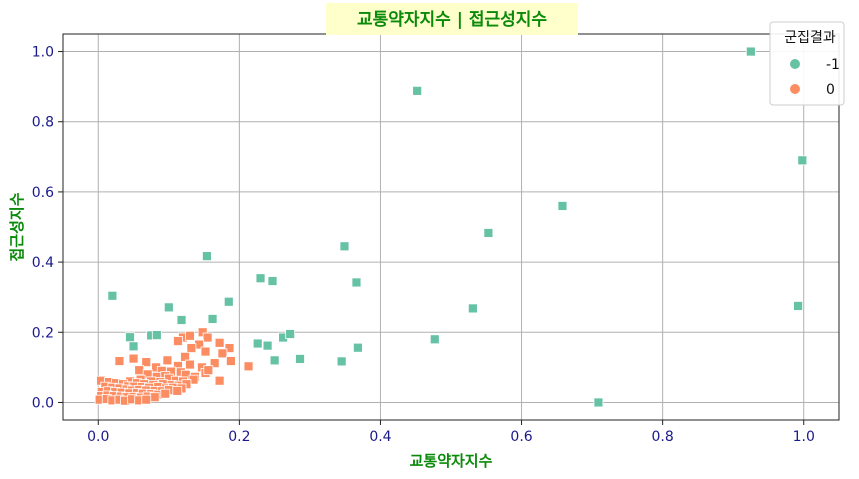 The width and height of the screenshot is (859, 479). What do you see at coordinates (451, 461) in the screenshot?
I see `x-axis-label: 교통약자지수` at bounding box center [451, 461].